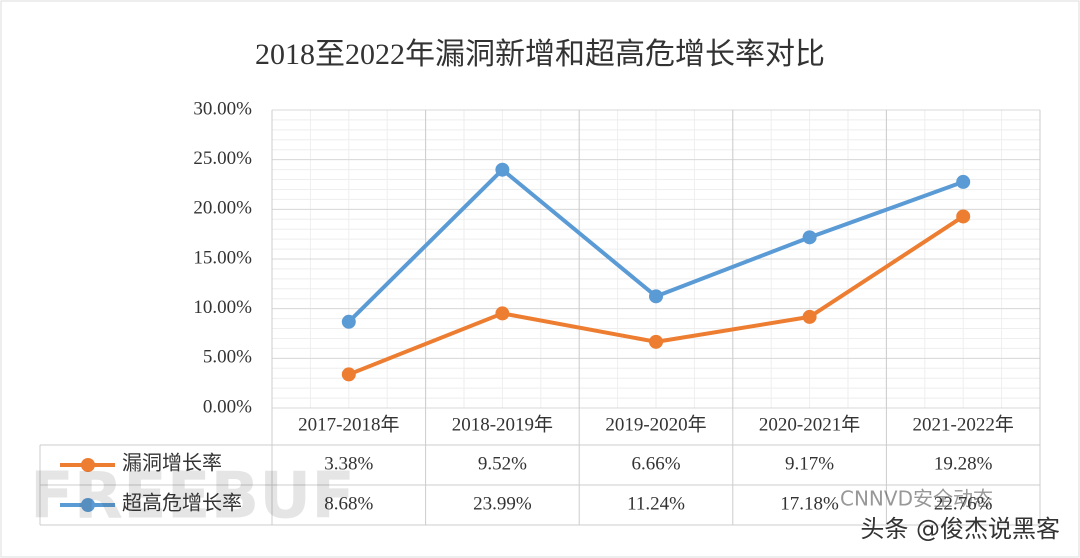 This screenshot has height=558, width=1080. What do you see at coordinates (916, 499) in the screenshot?
I see `watermark: CNNVD安全动态` at bounding box center [916, 499].